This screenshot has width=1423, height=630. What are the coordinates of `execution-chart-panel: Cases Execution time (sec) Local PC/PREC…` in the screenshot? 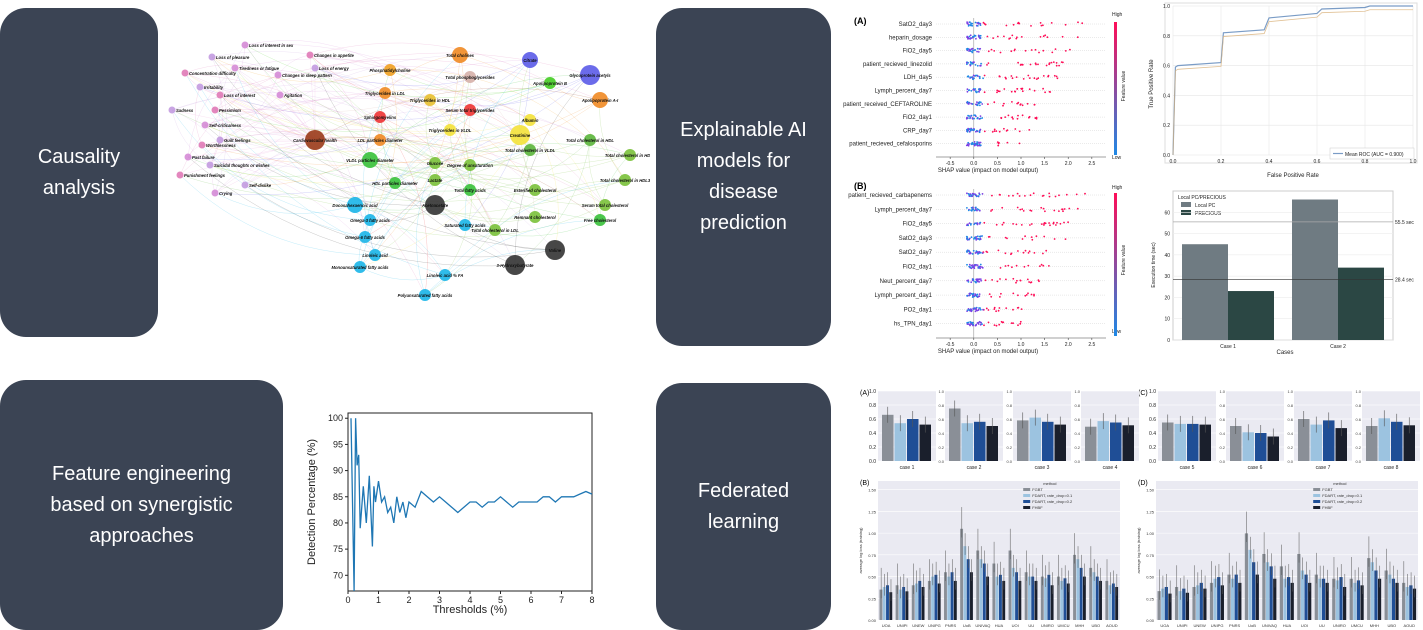 It's located at (1284, 271).